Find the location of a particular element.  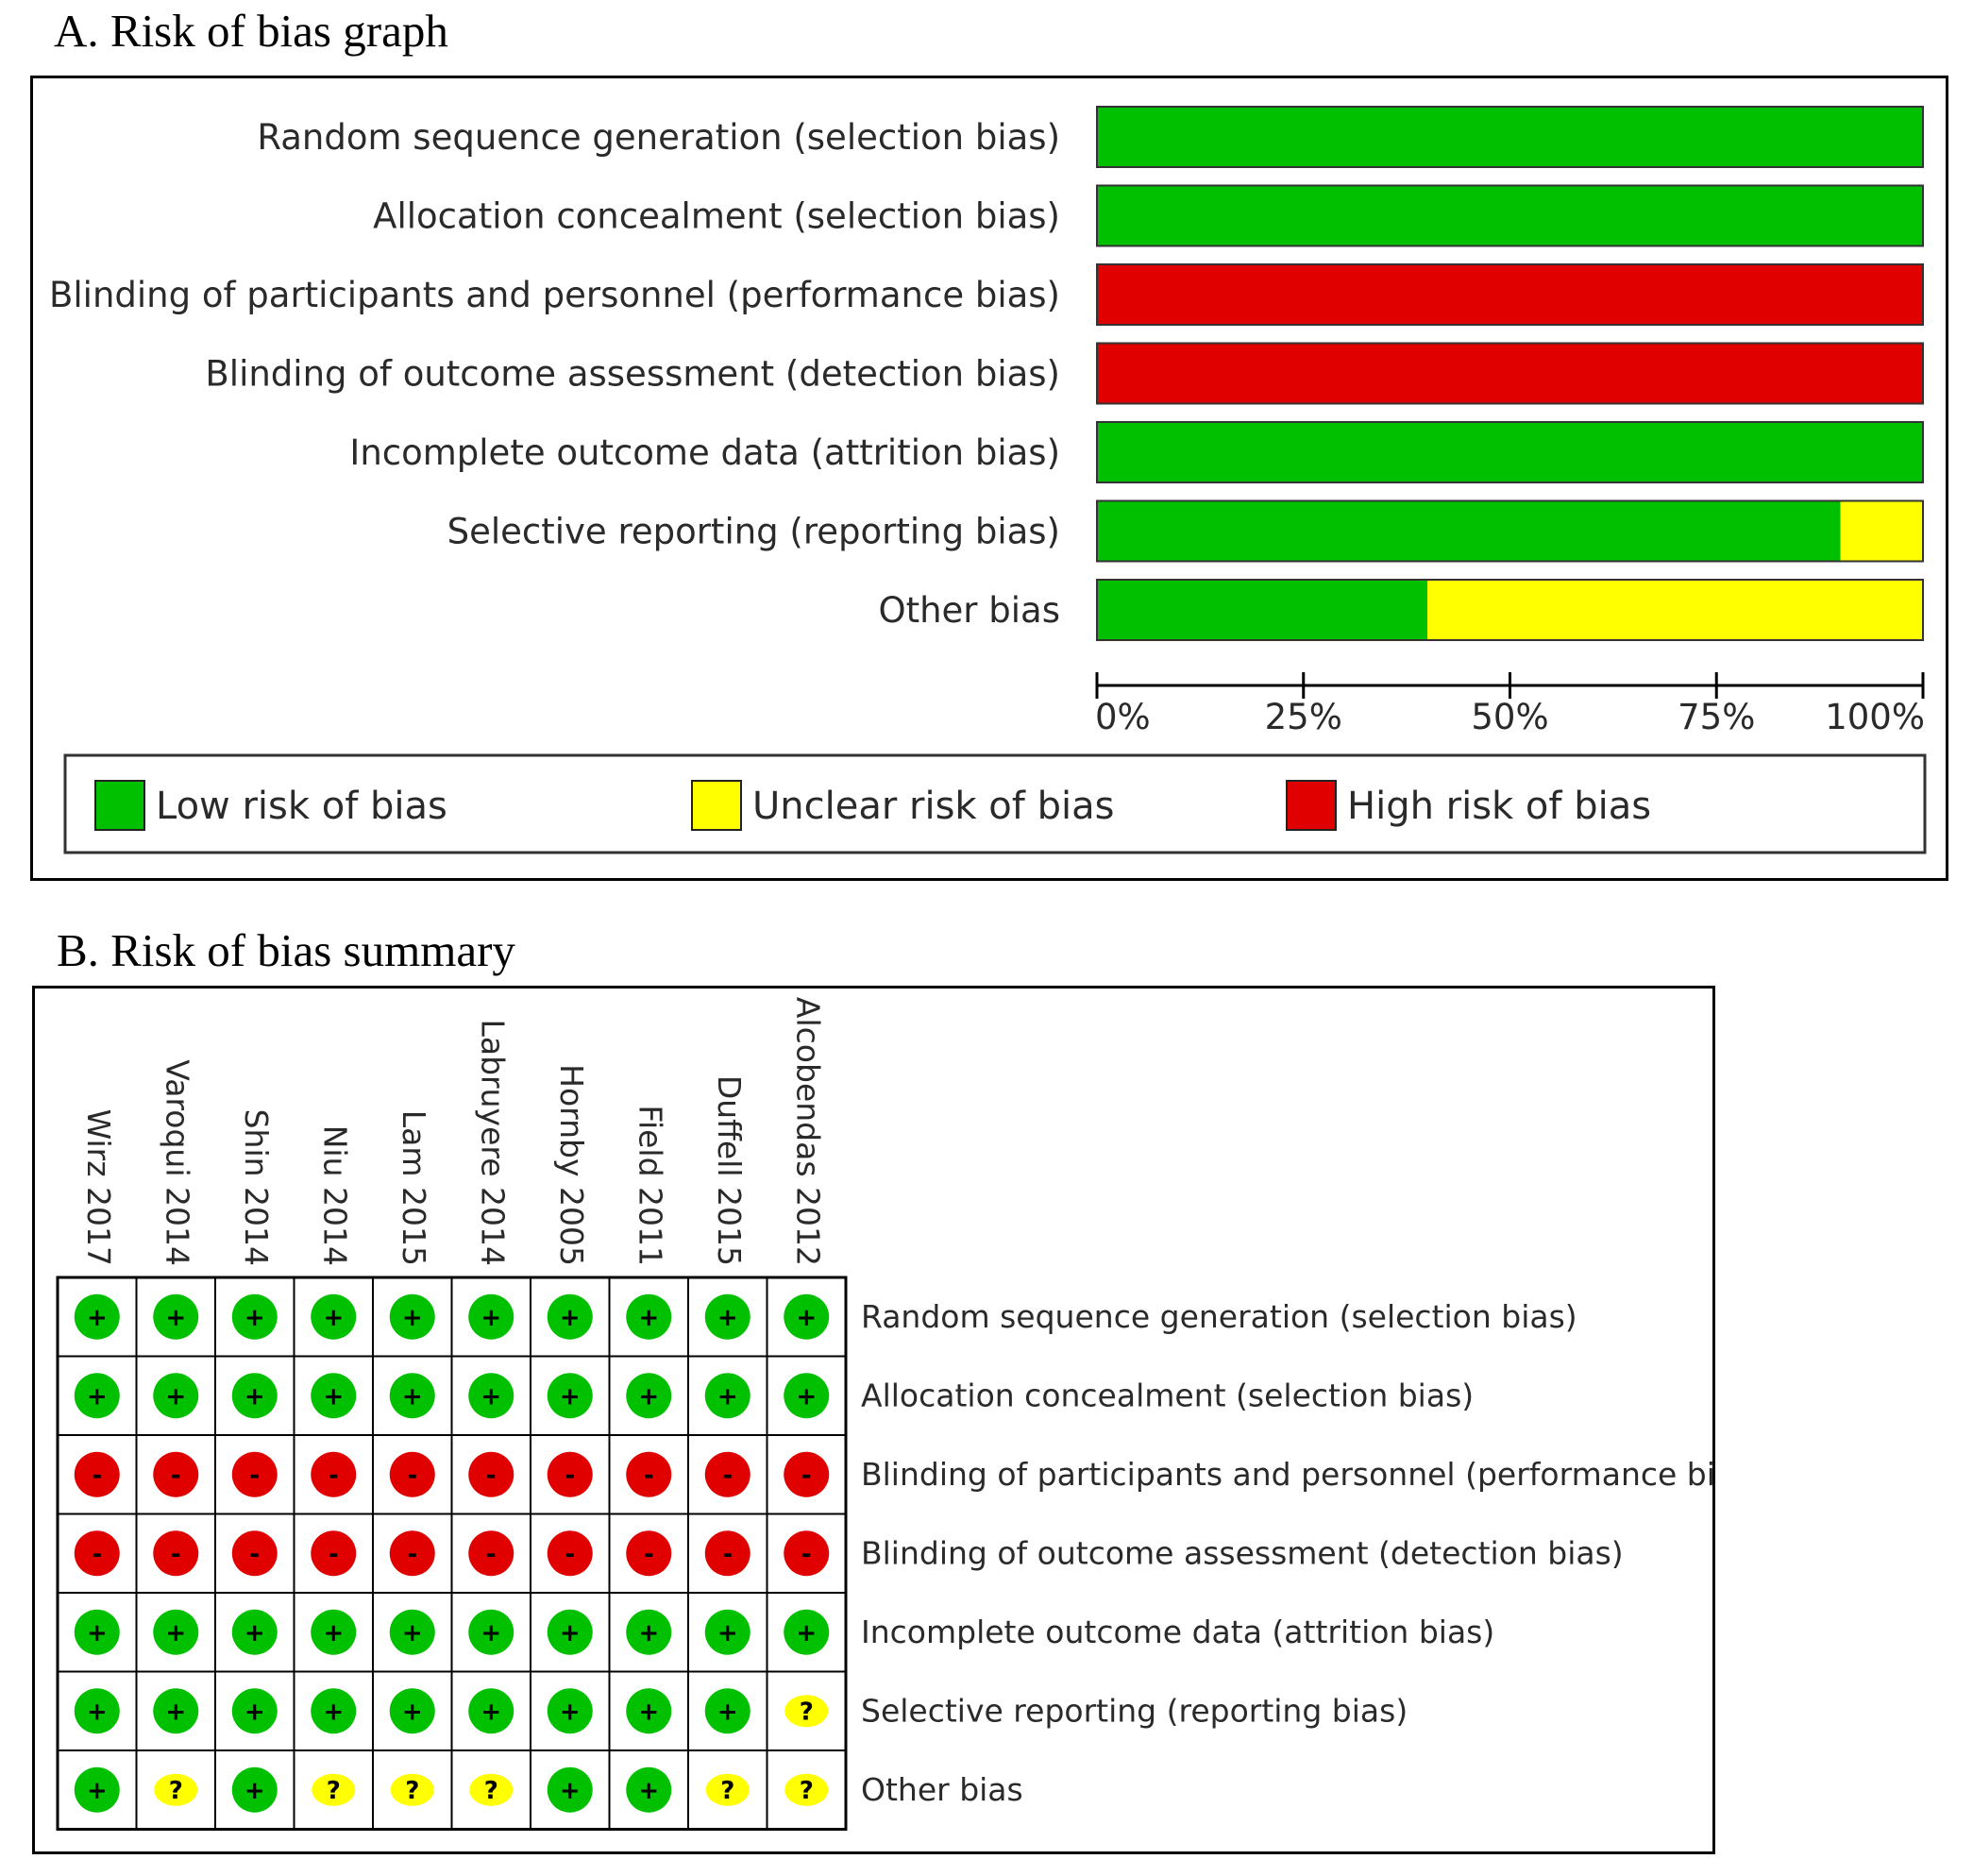

judgement-high-r3-c6: - is located at coordinates (491, 1474).